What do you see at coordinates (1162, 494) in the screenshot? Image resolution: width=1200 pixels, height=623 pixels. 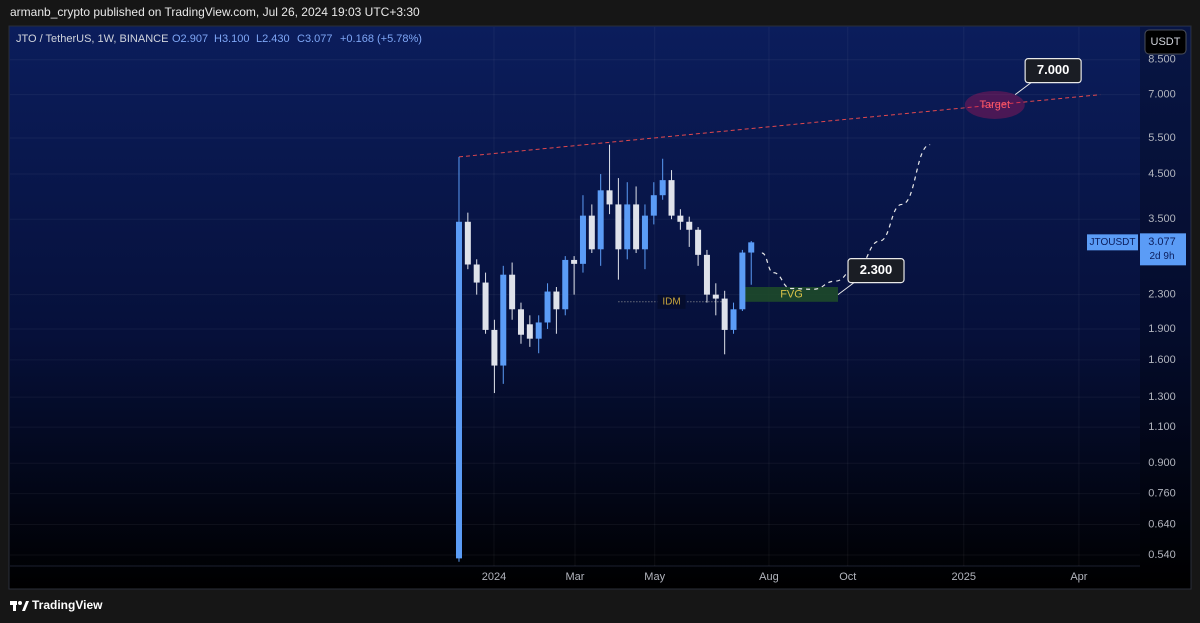 I see `y-tick-label: 0.760` at bounding box center [1162, 494].